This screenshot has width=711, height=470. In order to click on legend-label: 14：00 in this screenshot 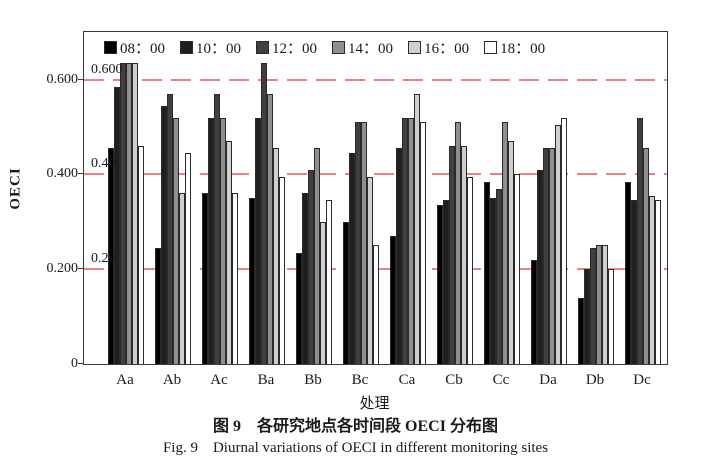, I will do `click(371, 49)`.